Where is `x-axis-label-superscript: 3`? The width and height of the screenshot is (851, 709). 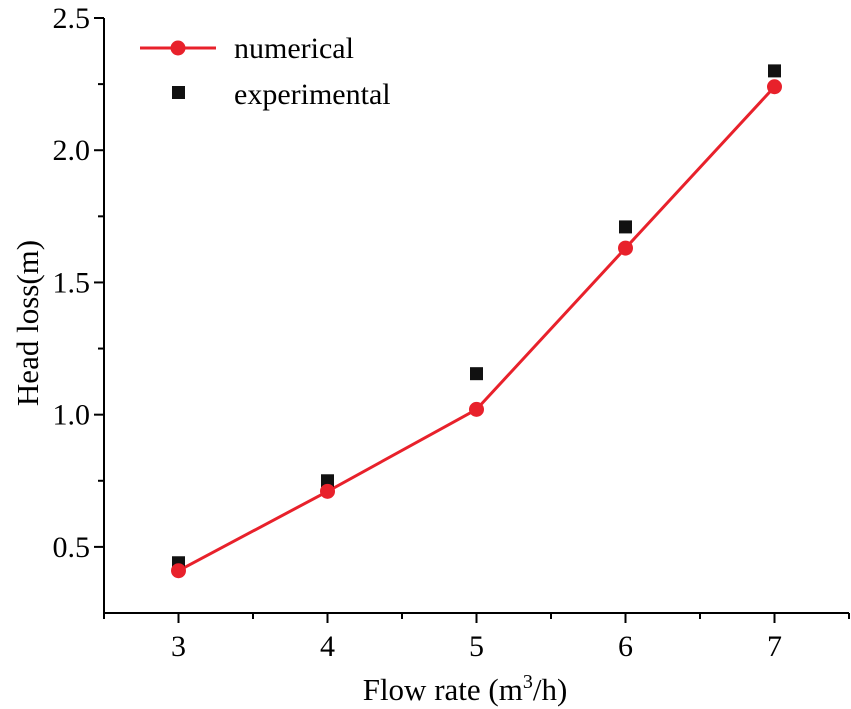
x-axis-label-superscript: 3 is located at coordinates (528, 682).